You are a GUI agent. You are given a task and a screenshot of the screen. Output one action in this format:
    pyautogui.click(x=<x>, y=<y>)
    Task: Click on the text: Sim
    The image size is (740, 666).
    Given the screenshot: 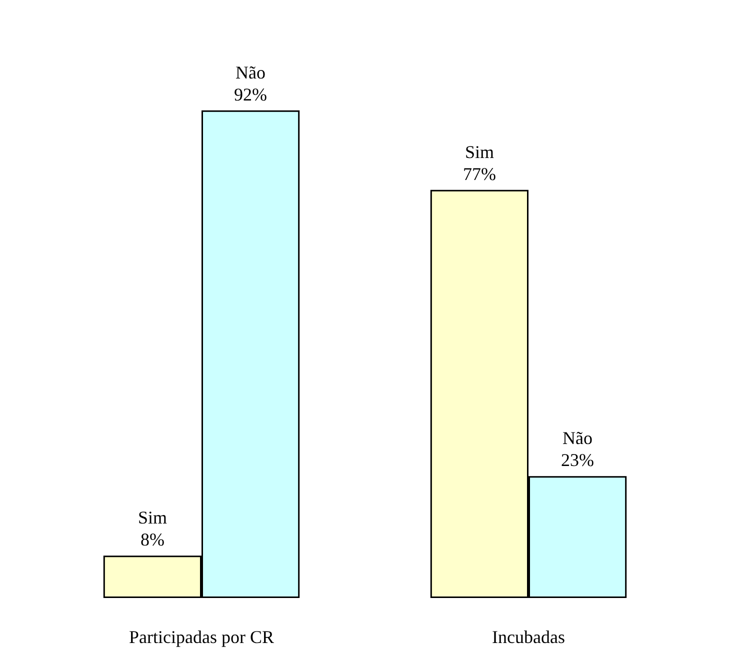 What is the action you would take?
    pyautogui.click(x=479, y=152)
    